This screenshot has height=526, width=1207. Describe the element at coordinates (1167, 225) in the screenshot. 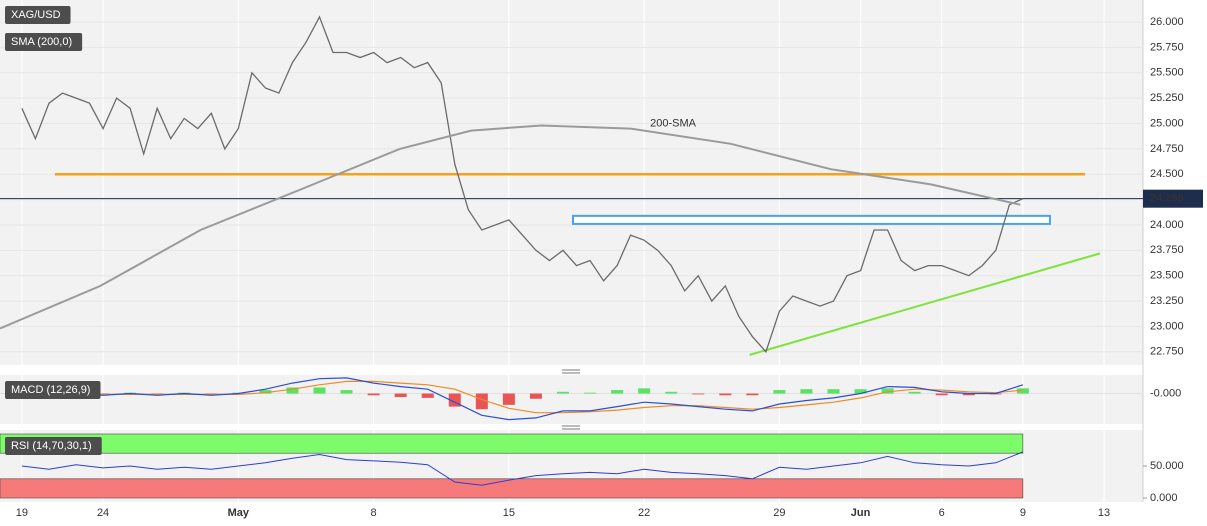

I see `y-tick-label: 24.000` at that location.